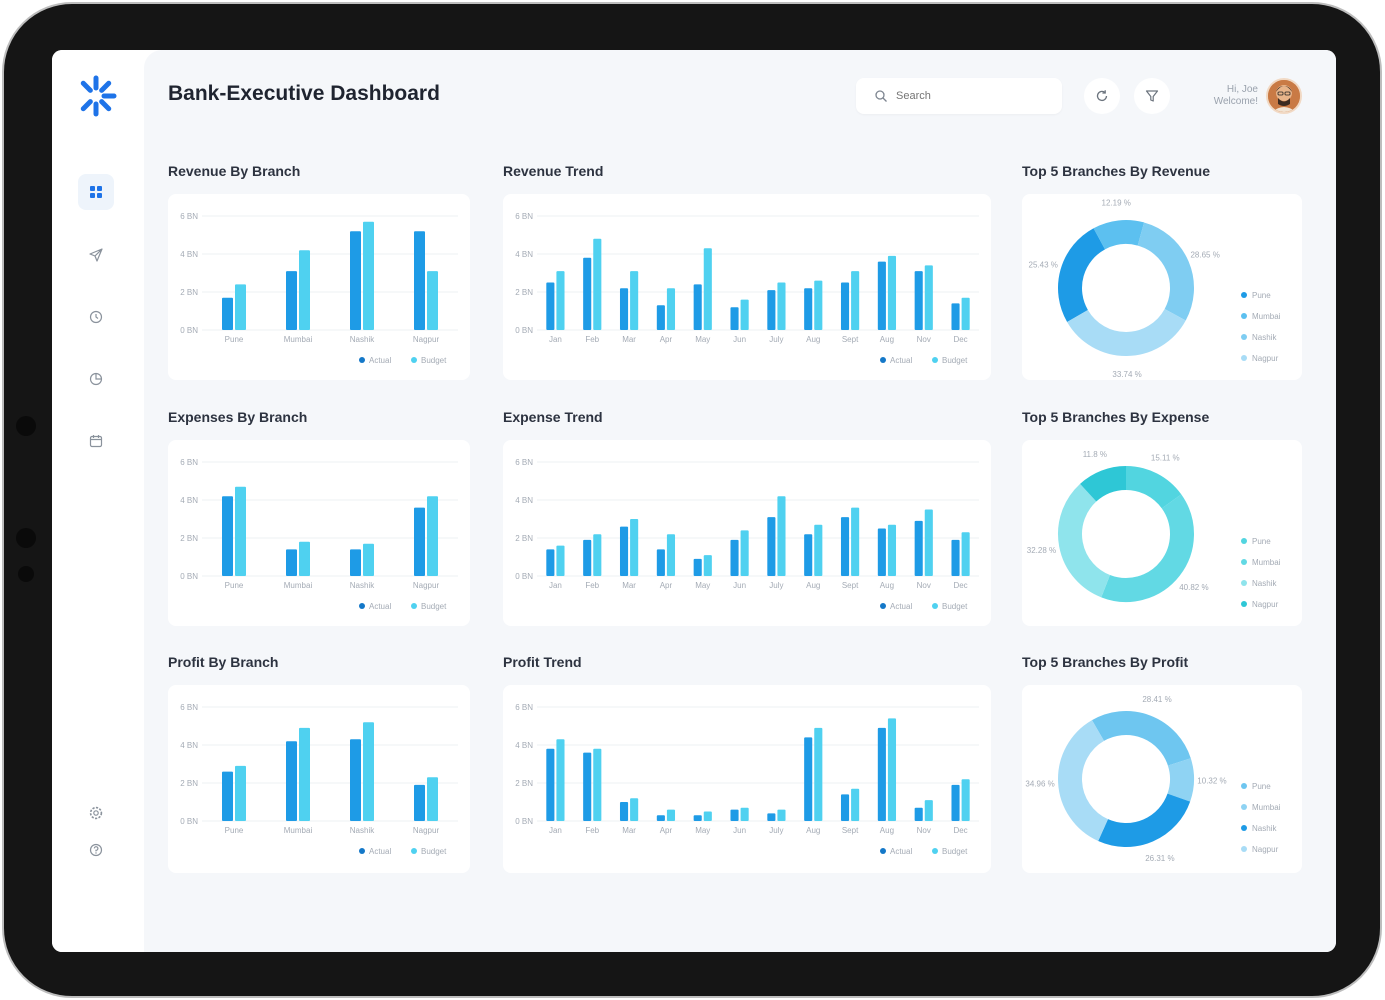 Image resolution: width=1385 pixels, height=1000 pixels. I want to click on x-tick-label: Mar, so click(629, 585).